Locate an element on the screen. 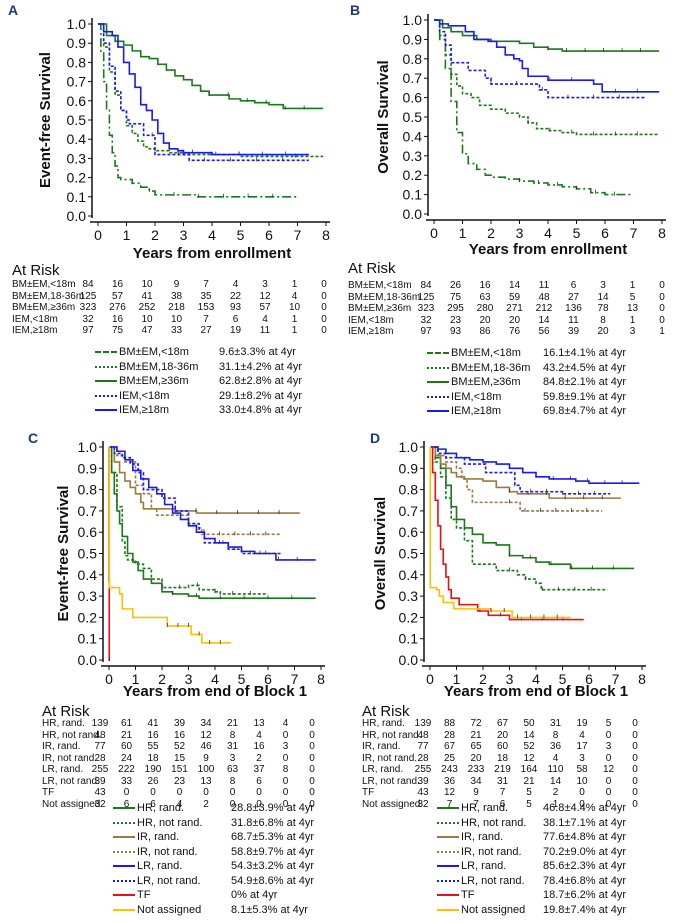  legend-annotation: 31.8±6.8% at 4yr is located at coordinates (273, 822).